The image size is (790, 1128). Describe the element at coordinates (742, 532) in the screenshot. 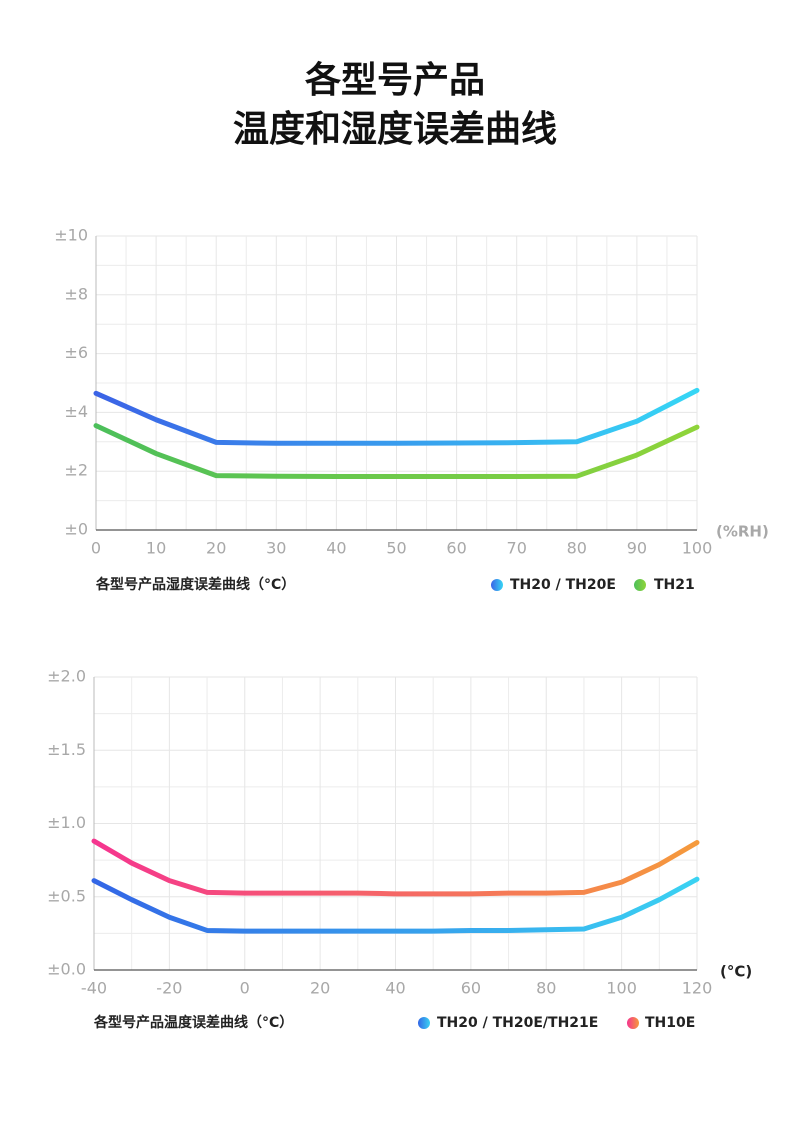

I see `x-axis-label: (%RH)` at that location.